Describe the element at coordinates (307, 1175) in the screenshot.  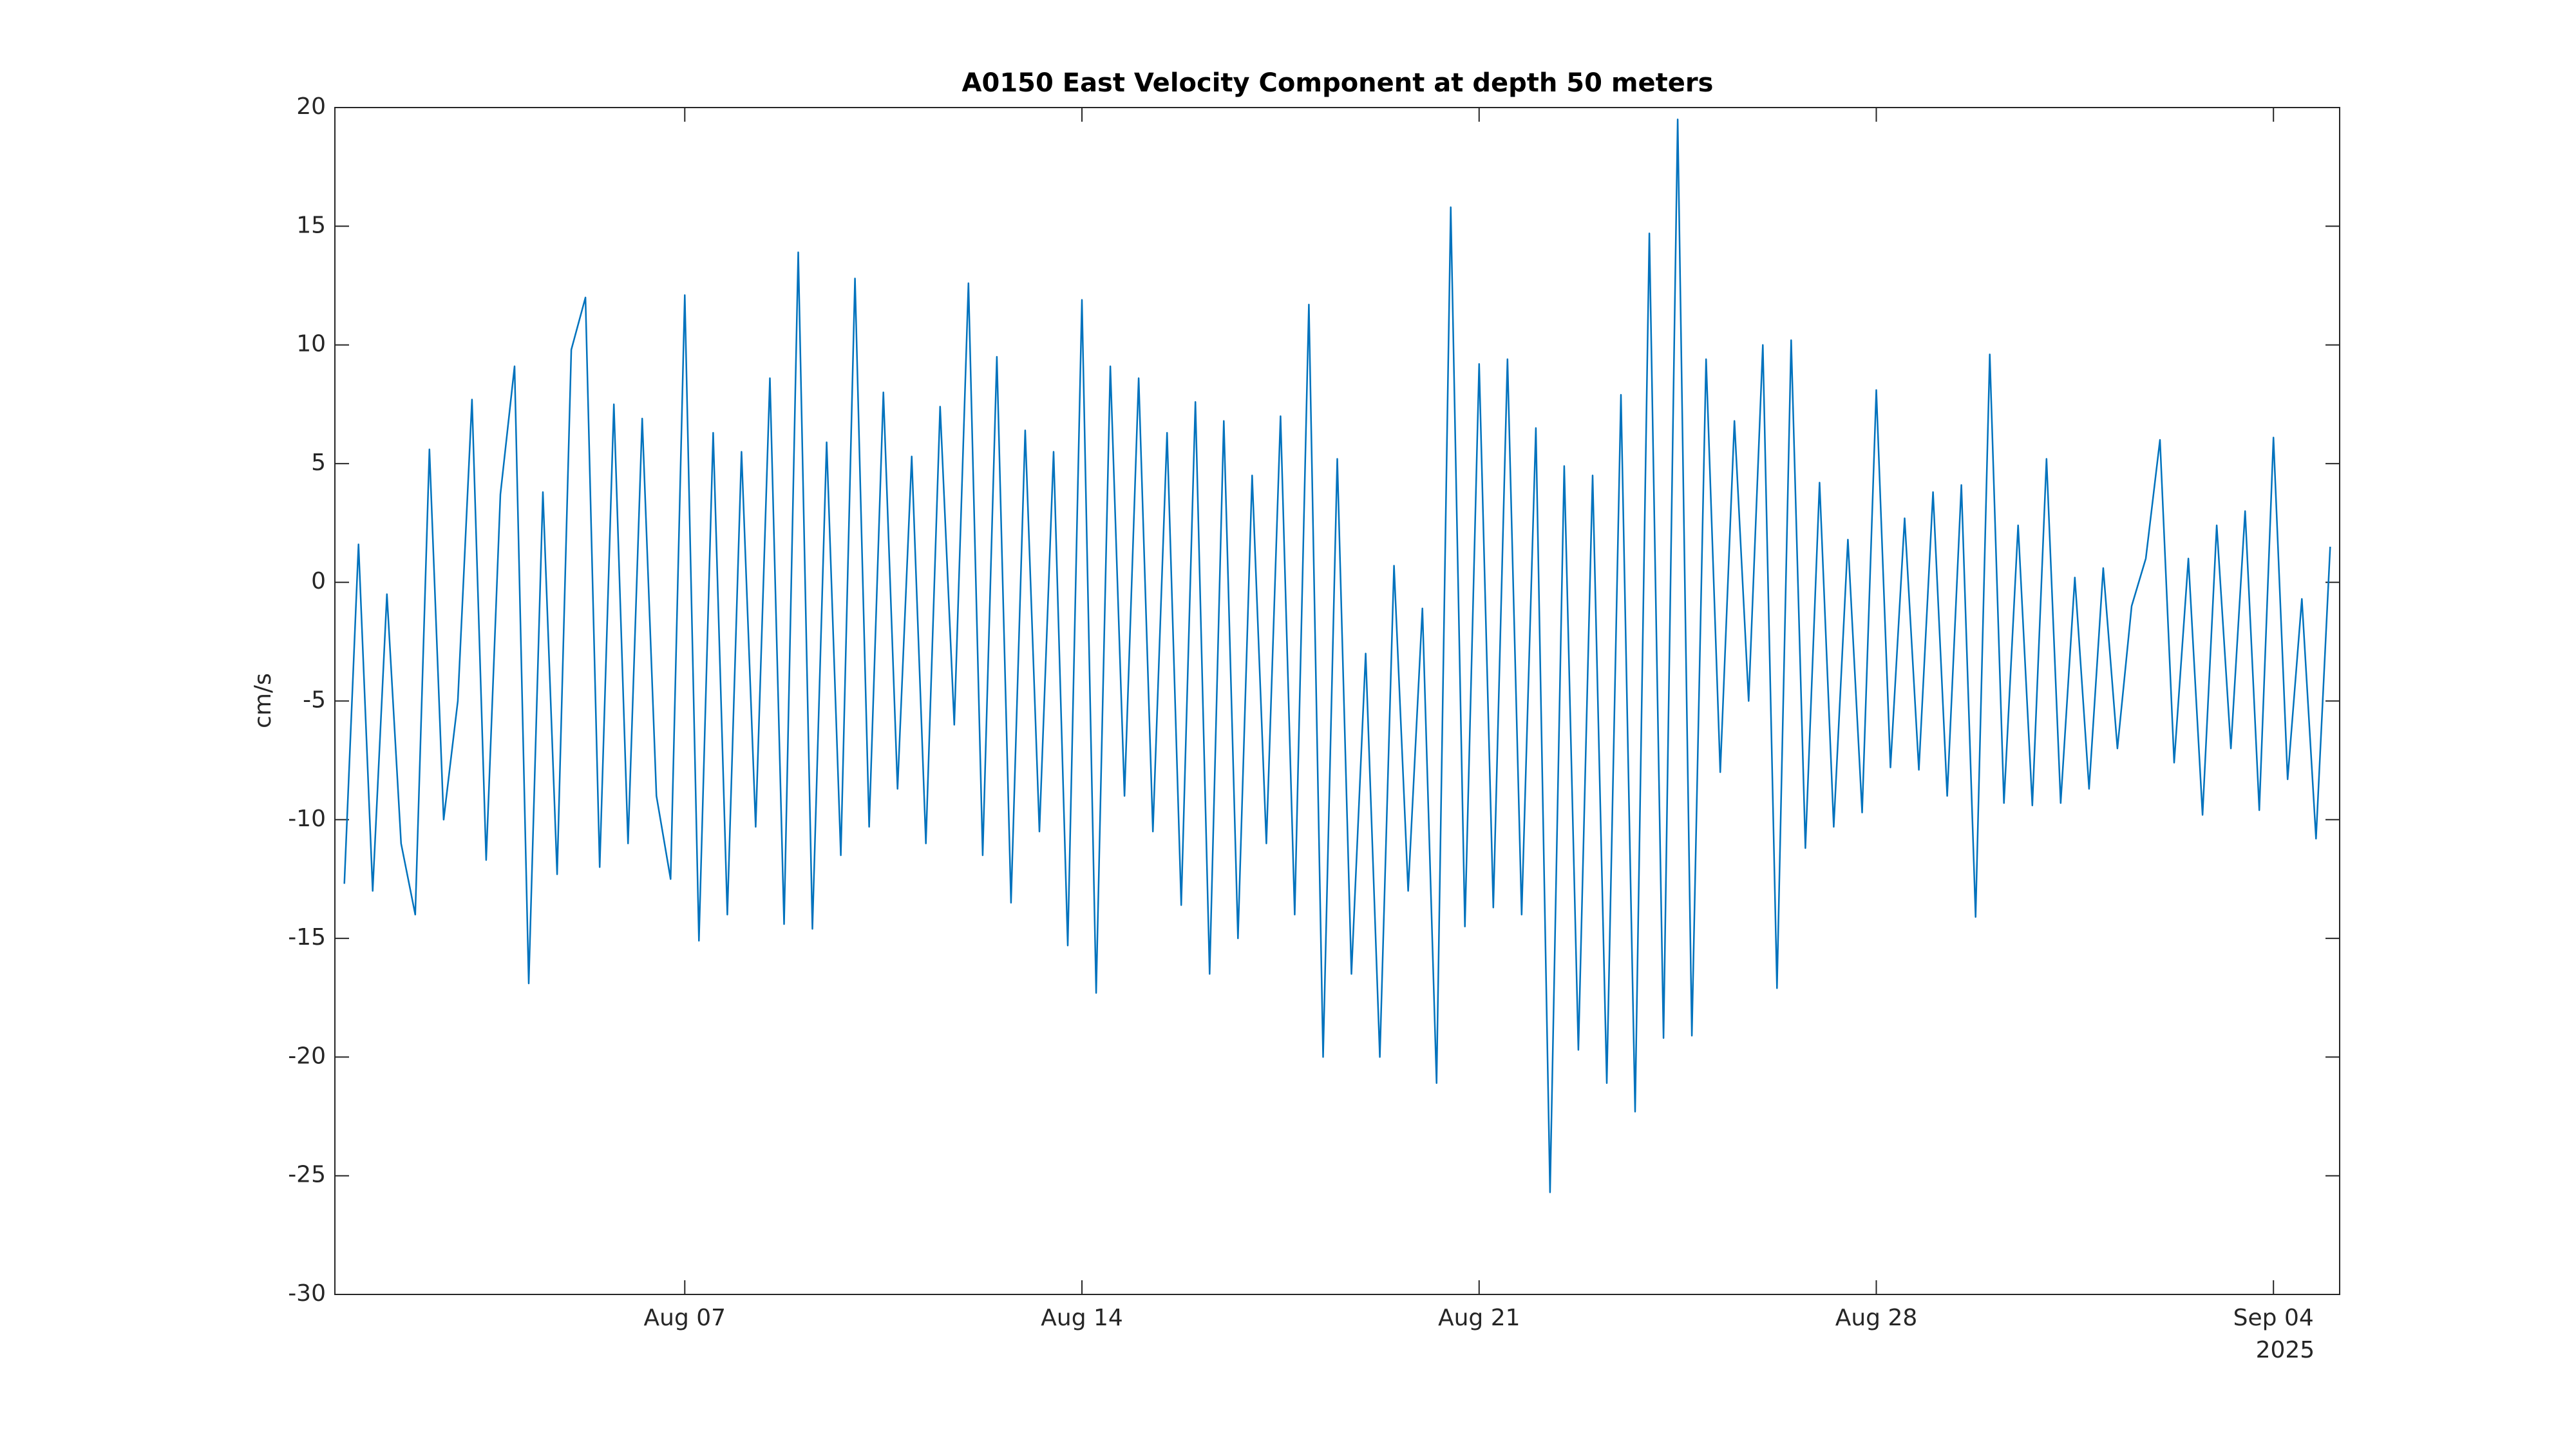
I see `y-tick-label: -25` at that location.